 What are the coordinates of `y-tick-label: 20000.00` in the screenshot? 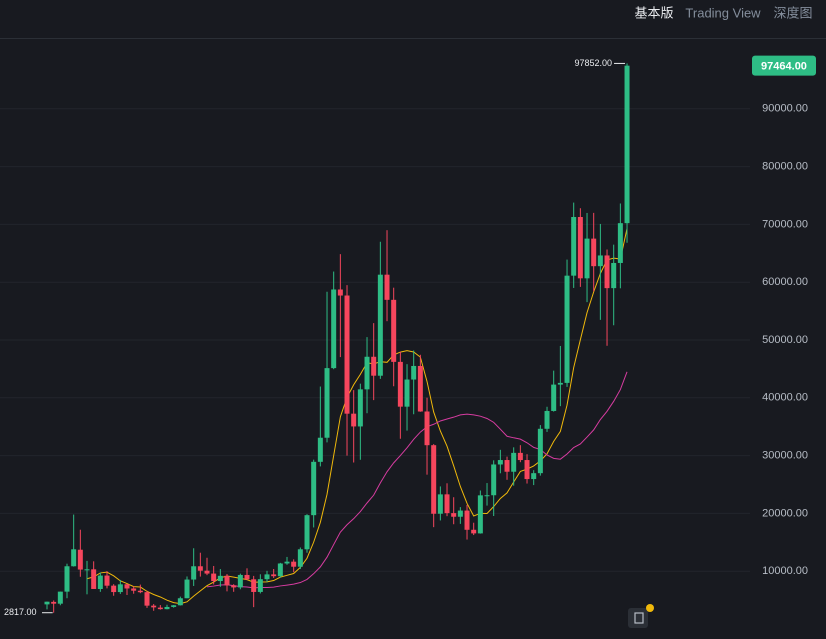 It's located at (785, 513).